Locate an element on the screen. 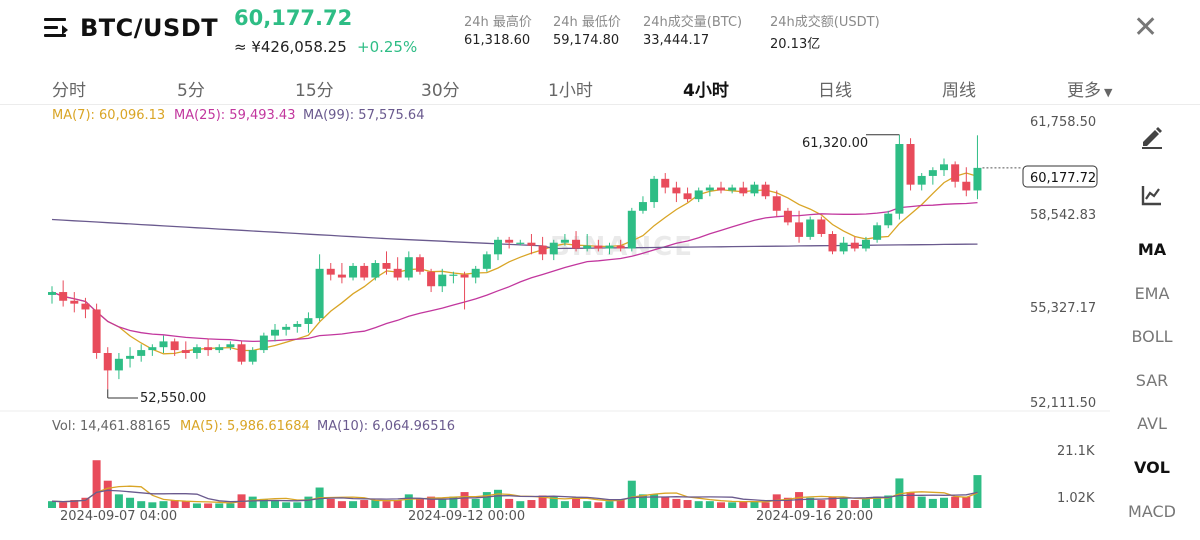  tab-4h: 4小时 is located at coordinates (706, 91).